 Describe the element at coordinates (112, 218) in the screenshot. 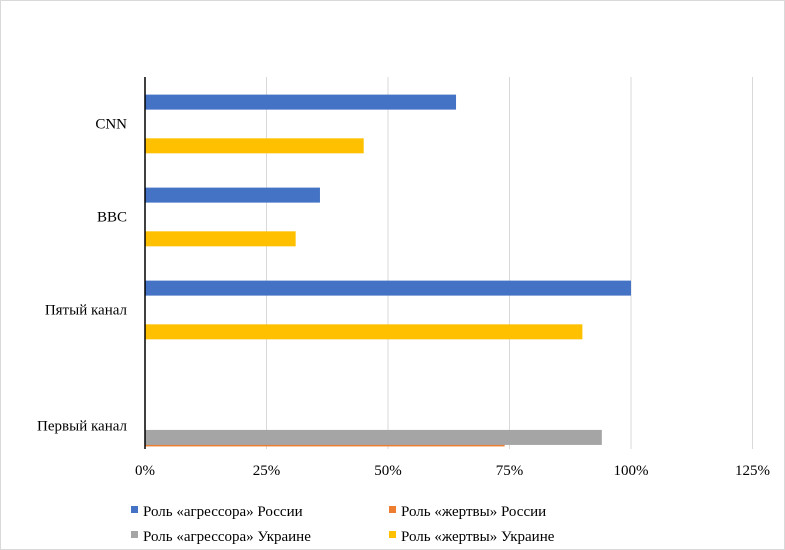

I see `category-label: BBC` at that location.